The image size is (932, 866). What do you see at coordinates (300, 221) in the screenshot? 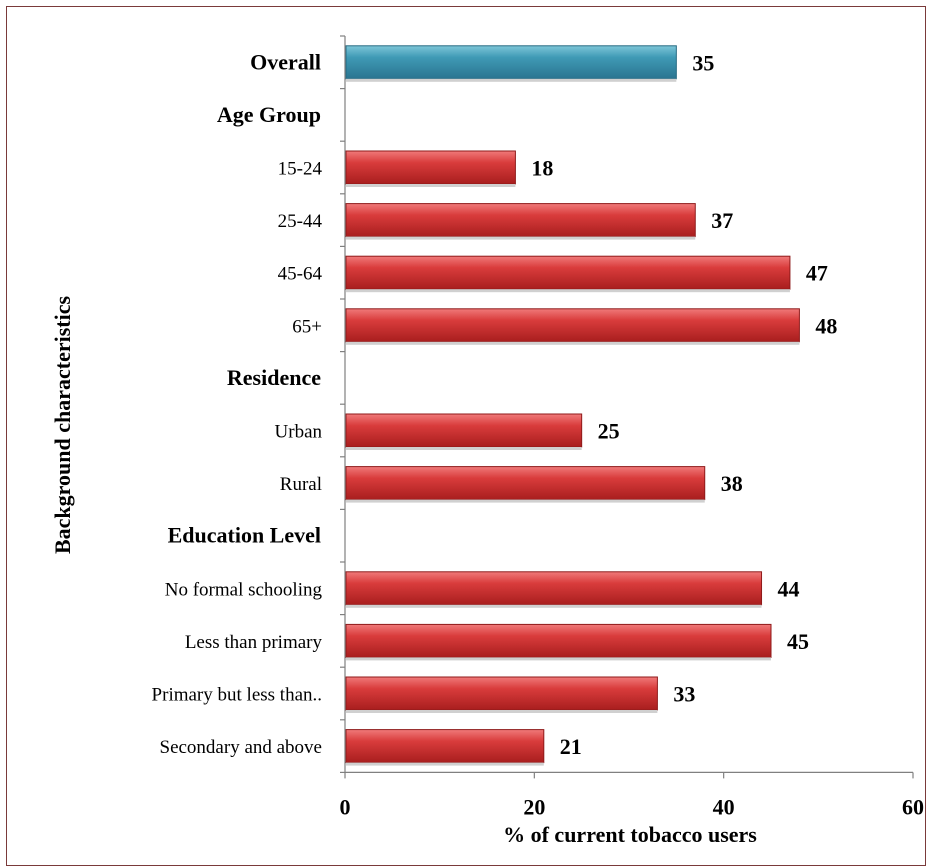
I see `category-label-25-44: 25-44` at bounding box center [300, 221].